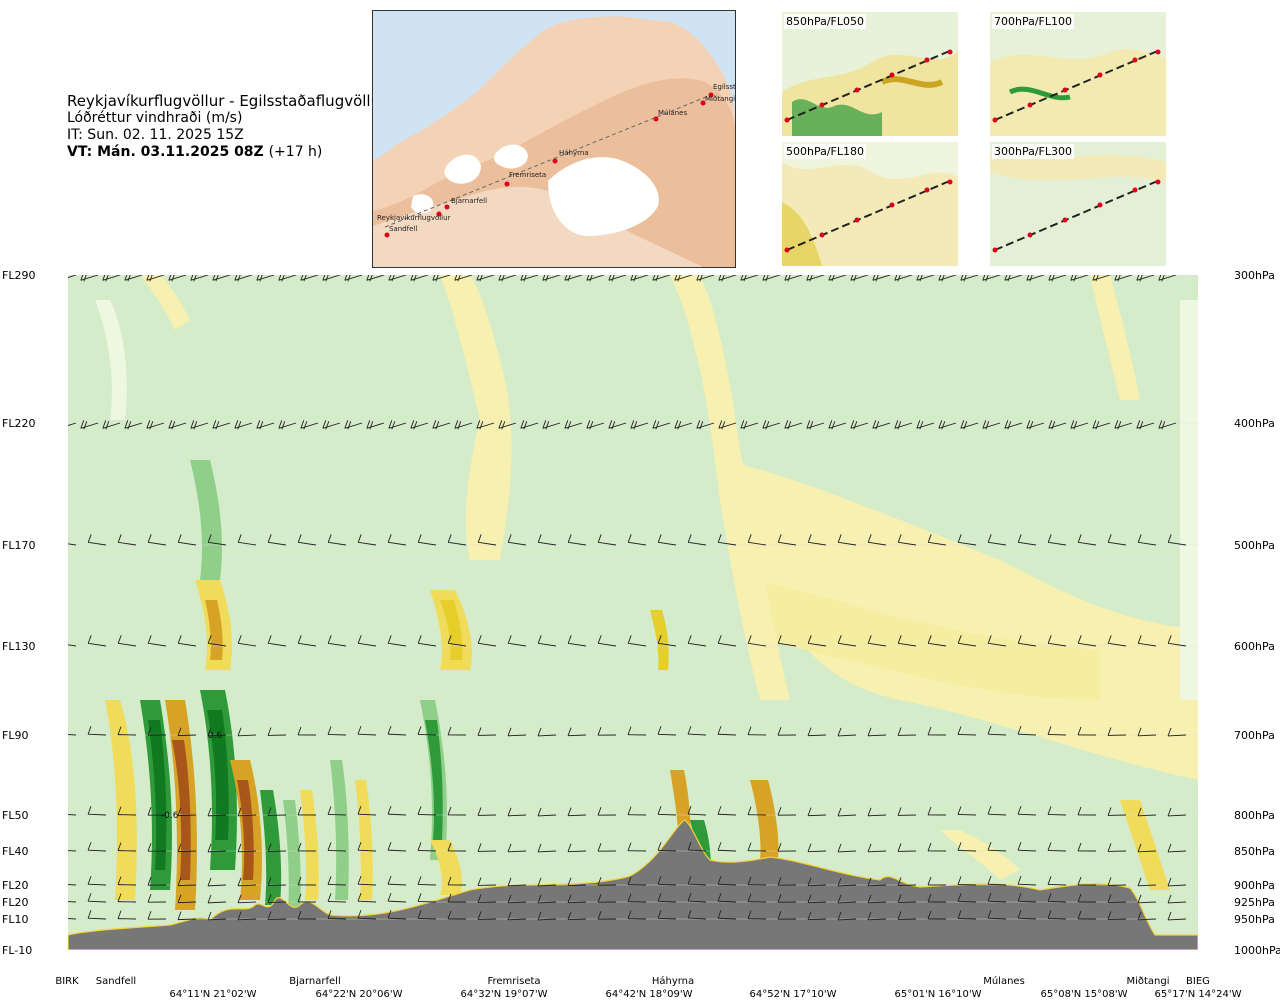  I want to click on thumb-label-500: 500hPa/FL180, so click(825, 151).